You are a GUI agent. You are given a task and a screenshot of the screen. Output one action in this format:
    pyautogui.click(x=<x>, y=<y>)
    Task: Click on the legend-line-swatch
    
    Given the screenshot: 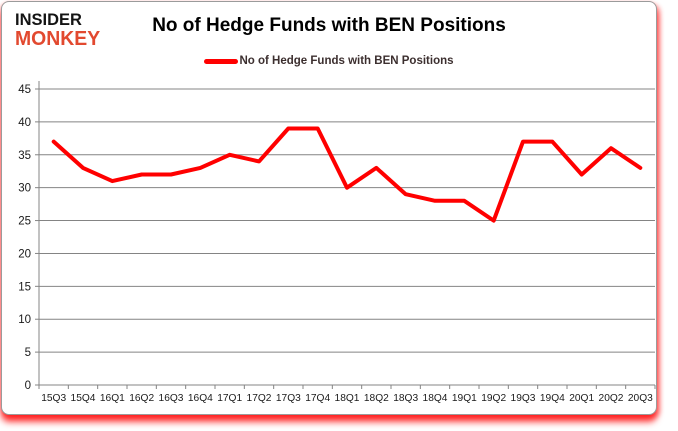 What is the action you would take?
    pyautogui.click(x=221, y=61)
    